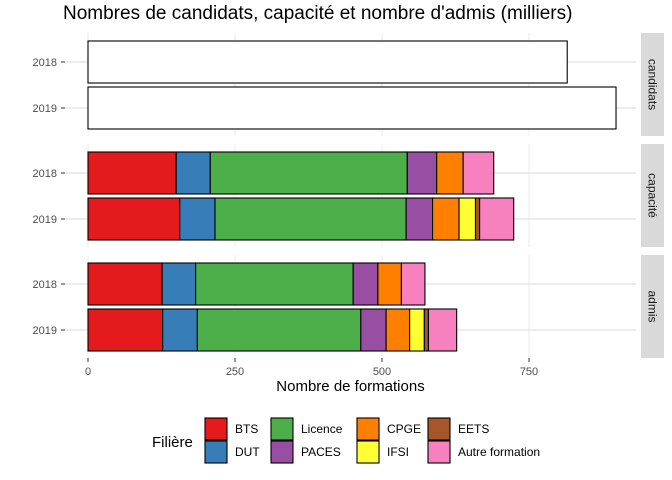 The height and width of the screenshot is (480, 672). What do you see at coordinates (310, 219) in the screenshot?
I see `bar-segment-capacité-2019-licence` at bounding box center [310, 219].